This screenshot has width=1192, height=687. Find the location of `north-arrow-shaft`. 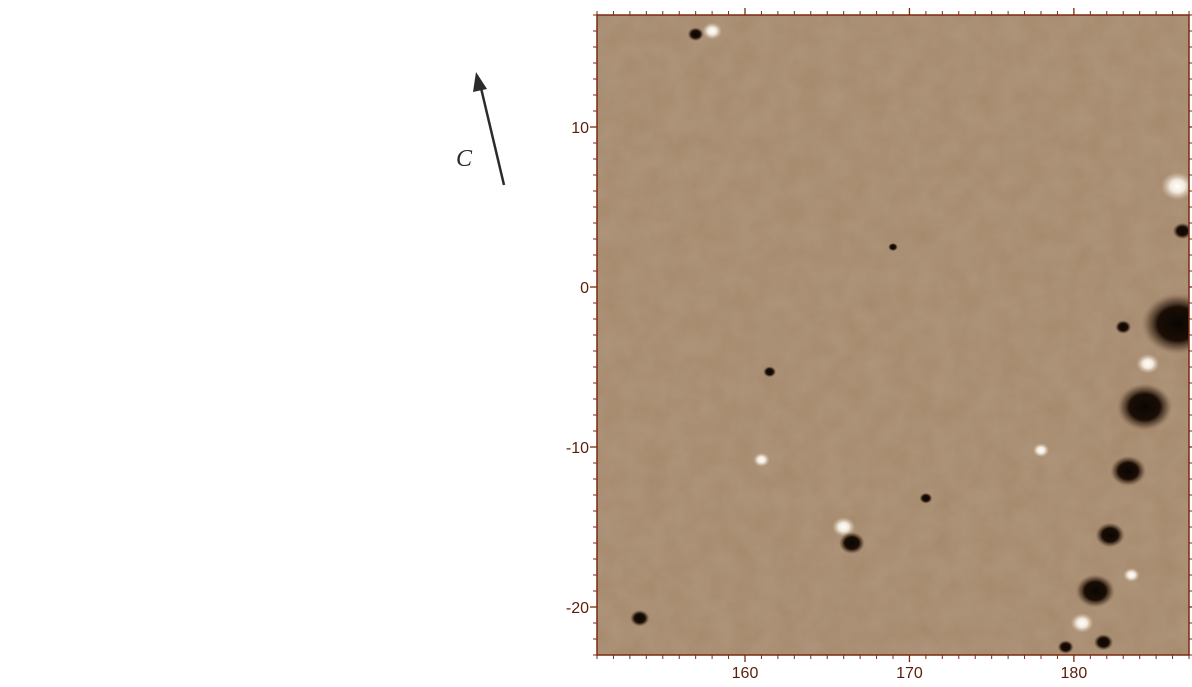

north-arrow-shaft is located at coordinates (492, 136).